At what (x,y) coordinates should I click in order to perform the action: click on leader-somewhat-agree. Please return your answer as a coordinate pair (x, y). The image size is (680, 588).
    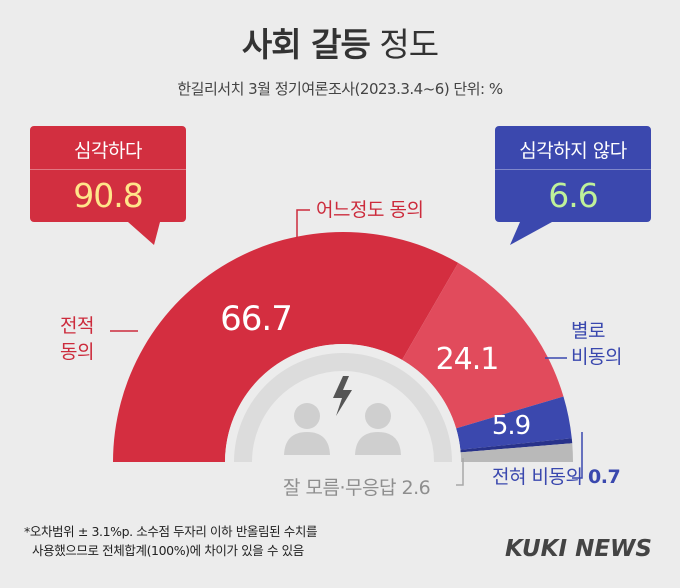
    Looking at the image, I should click on (303, 223).